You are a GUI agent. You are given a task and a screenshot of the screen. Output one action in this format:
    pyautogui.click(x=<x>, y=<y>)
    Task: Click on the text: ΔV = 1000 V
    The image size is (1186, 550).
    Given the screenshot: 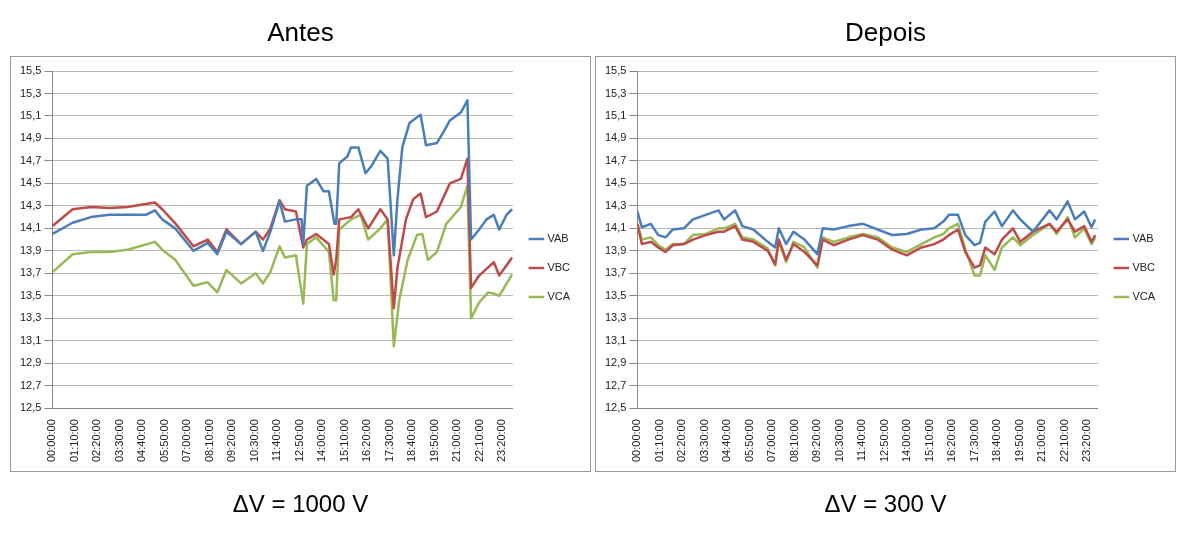 What is the action you would take?
    pyautogui.click(x=300, y=504)
    